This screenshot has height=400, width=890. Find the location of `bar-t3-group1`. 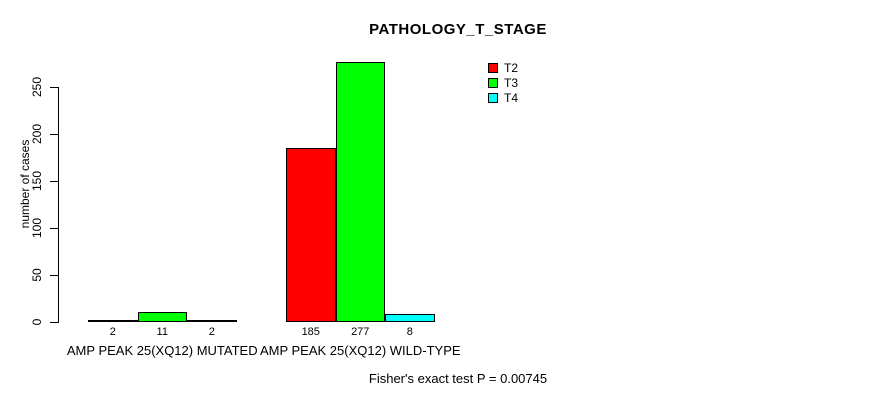

bar-t3-group1 is located at coordinates (162, 317).